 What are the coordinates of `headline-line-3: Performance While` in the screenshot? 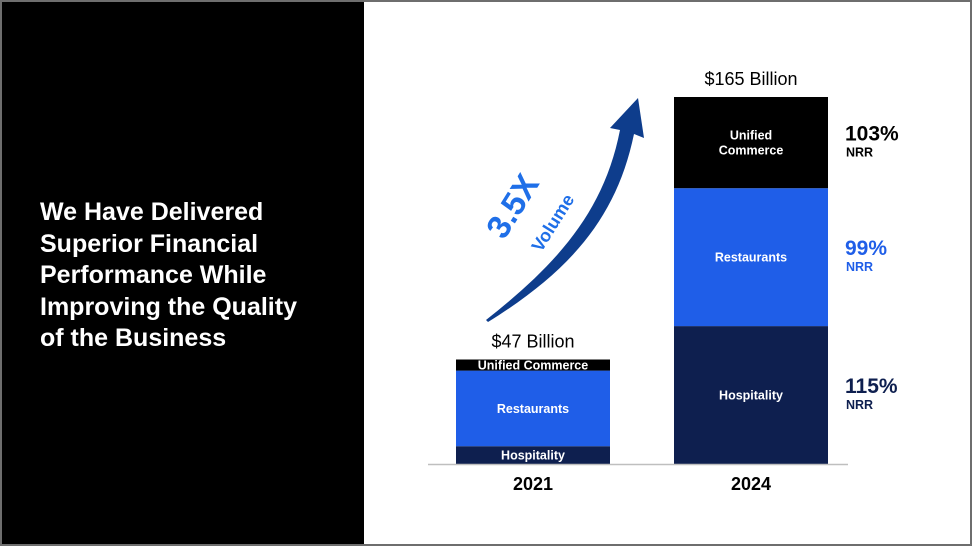 It's located at (153, 275).